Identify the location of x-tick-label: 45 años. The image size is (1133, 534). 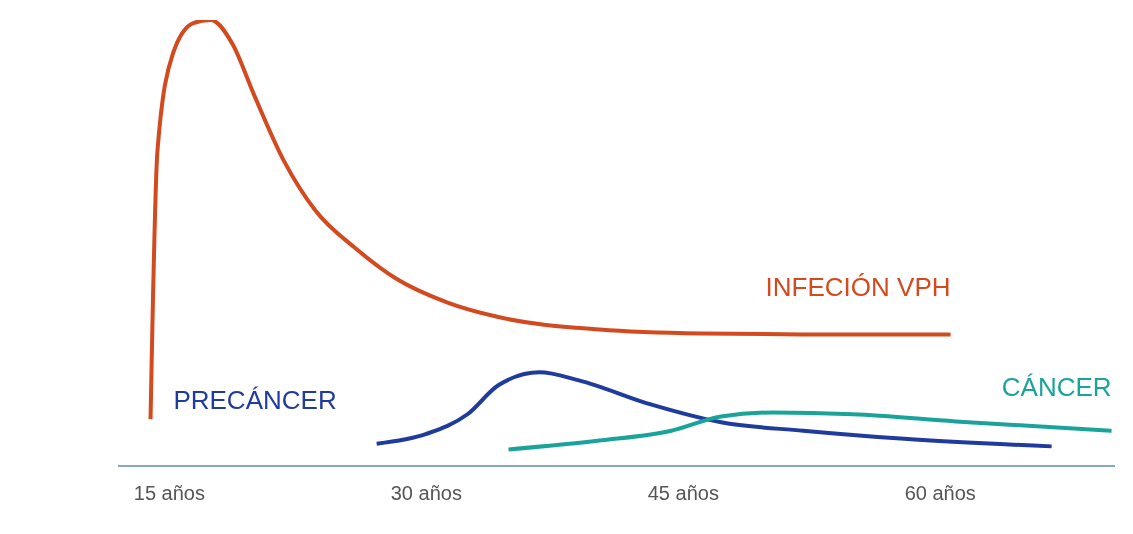
(683, 493).